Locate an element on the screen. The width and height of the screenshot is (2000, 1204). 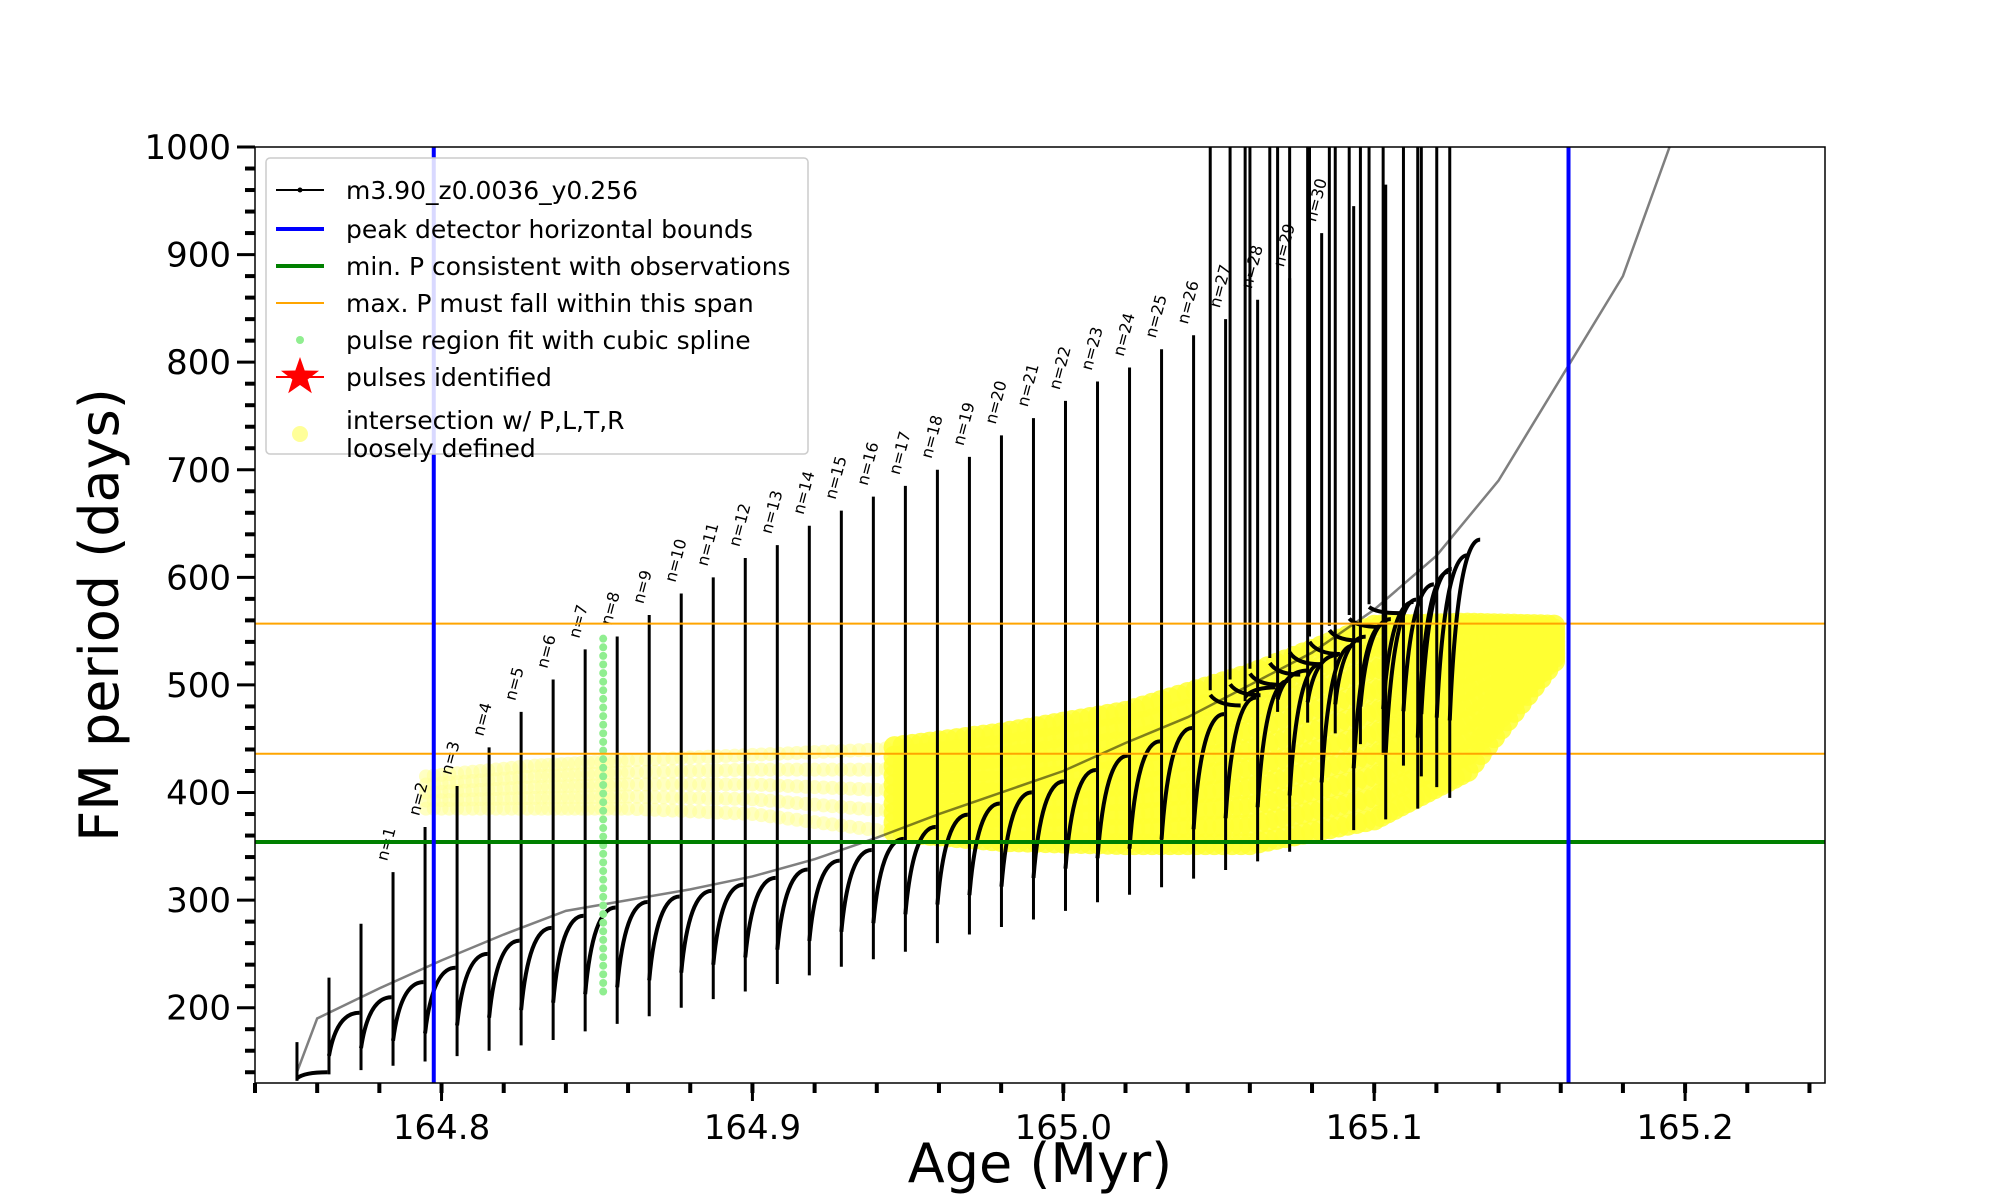
legend-label: pulse region fit with cubic spline is located at coordinates (548, 340).